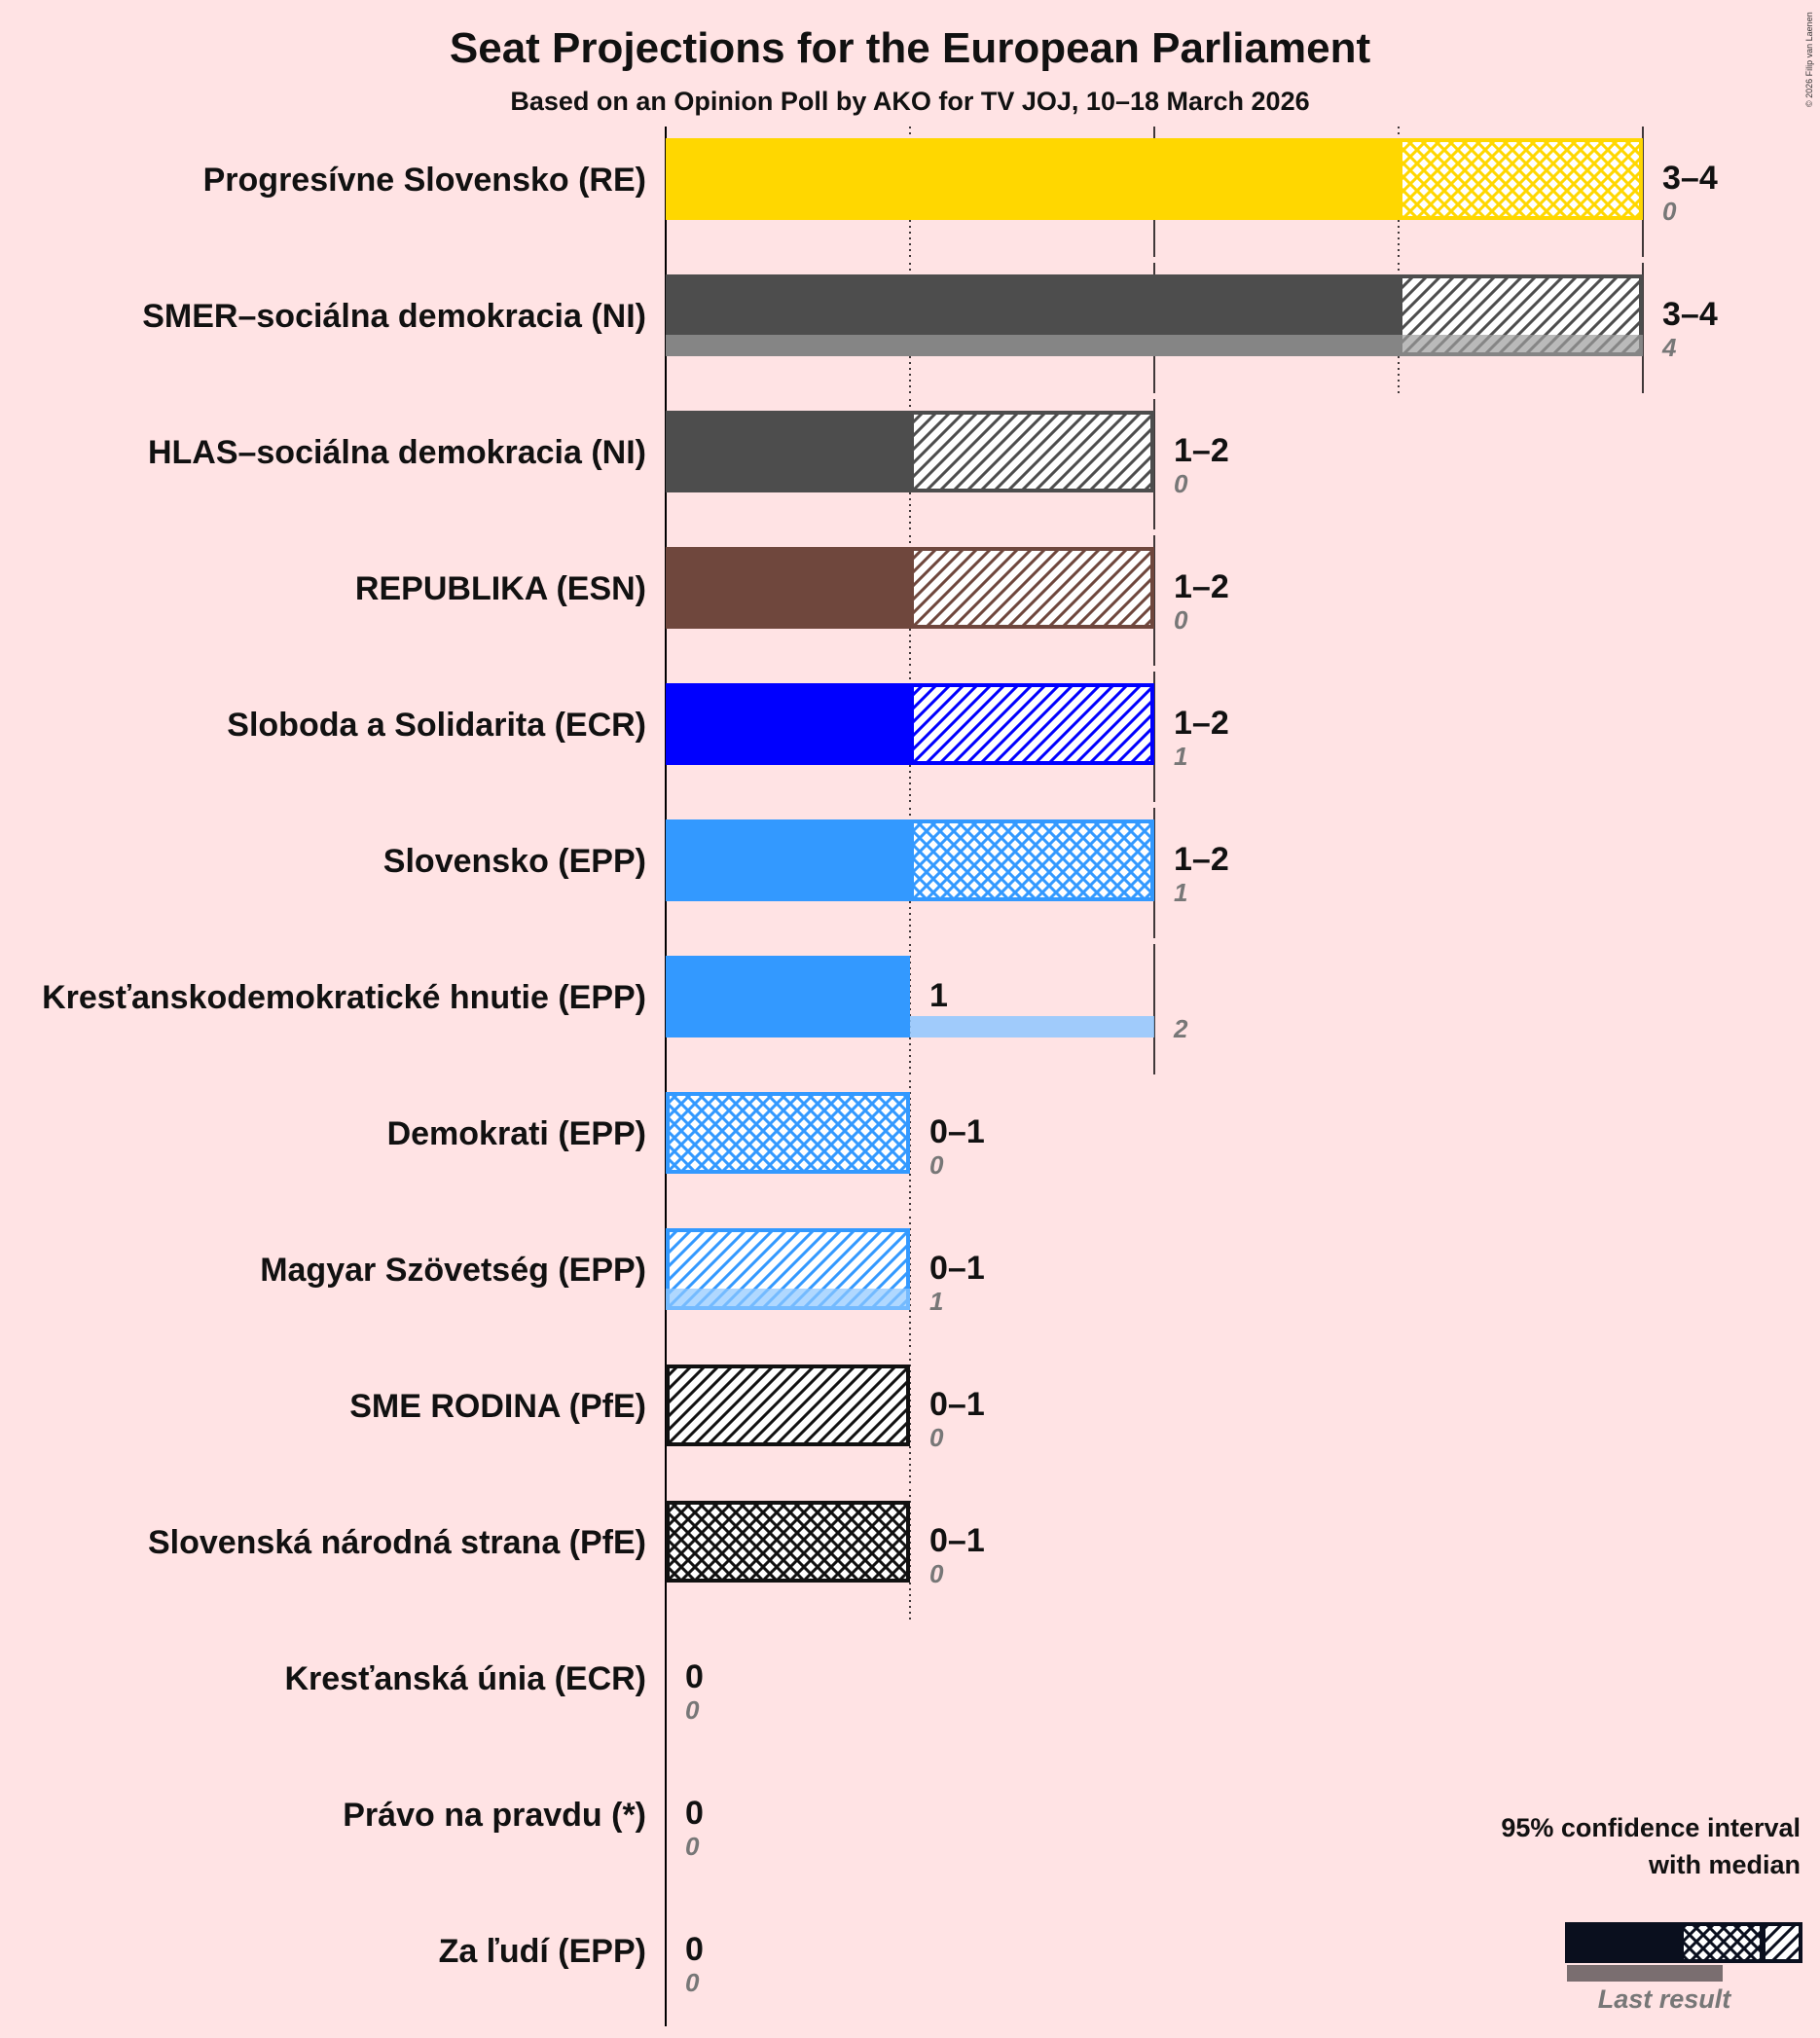  I want to click on party-label: Kresťanskodemokratické hnutie (EPP), so click(344, 997).